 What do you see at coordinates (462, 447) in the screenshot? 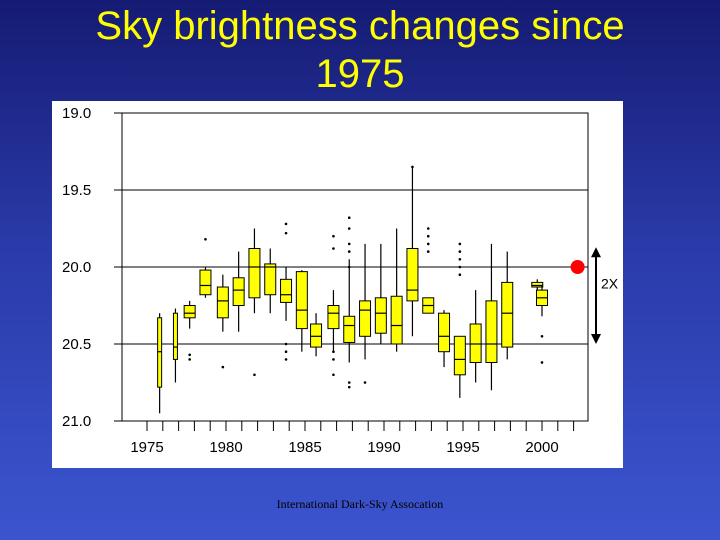
I see `x-tick-label: 1995` at bounding box center [462, 447].